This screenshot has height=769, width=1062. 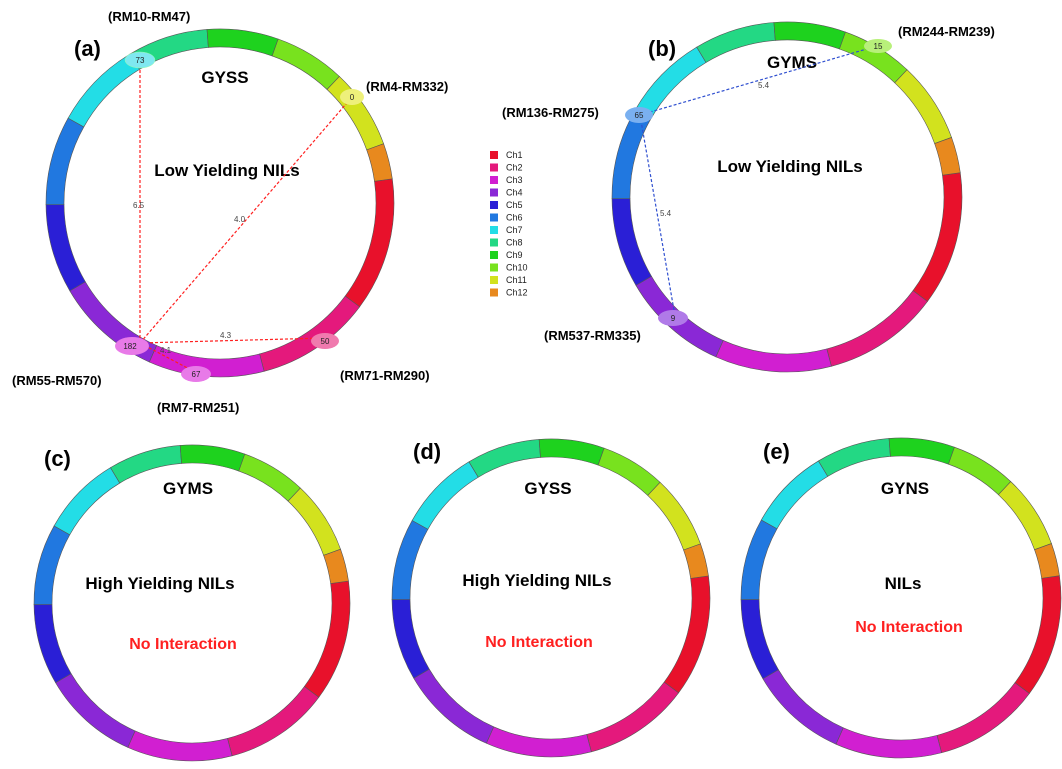 I want to click on legend-swatch-ch3, so click(x=494, y=180).